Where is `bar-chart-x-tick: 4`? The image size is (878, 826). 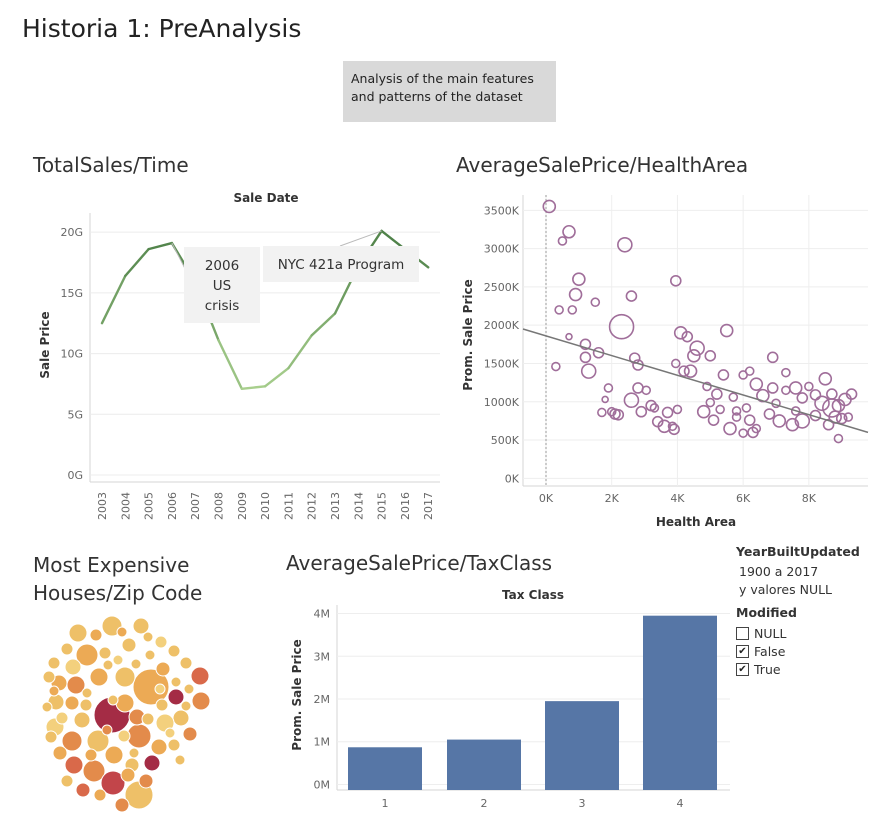 bar-chart-x-tick: 4 is located at coordinates (680, 803).